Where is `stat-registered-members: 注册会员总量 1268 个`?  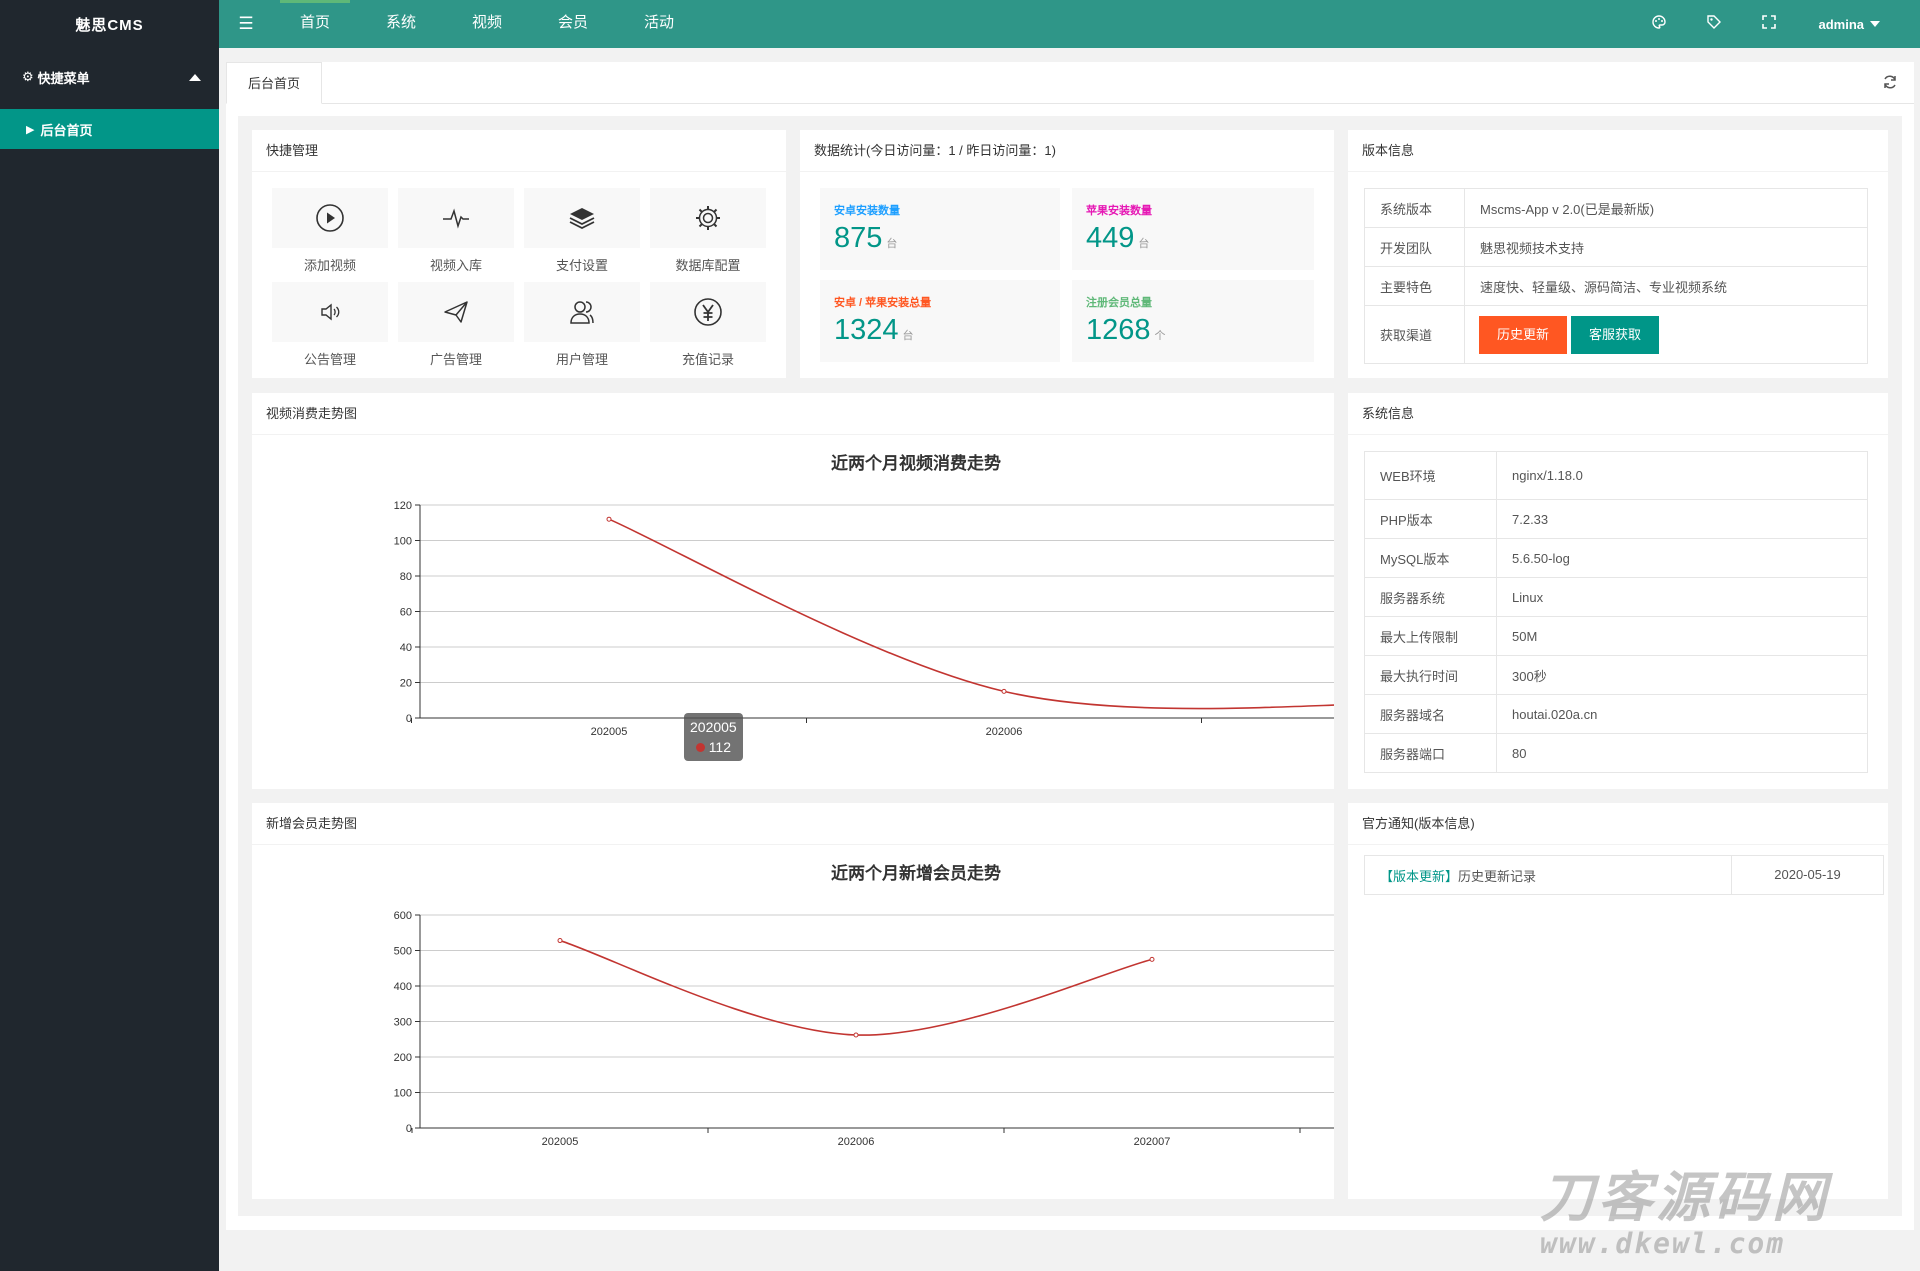
stat-registered-members: 注册会员总量 1268 个 is located at coordinates (1193, 321).